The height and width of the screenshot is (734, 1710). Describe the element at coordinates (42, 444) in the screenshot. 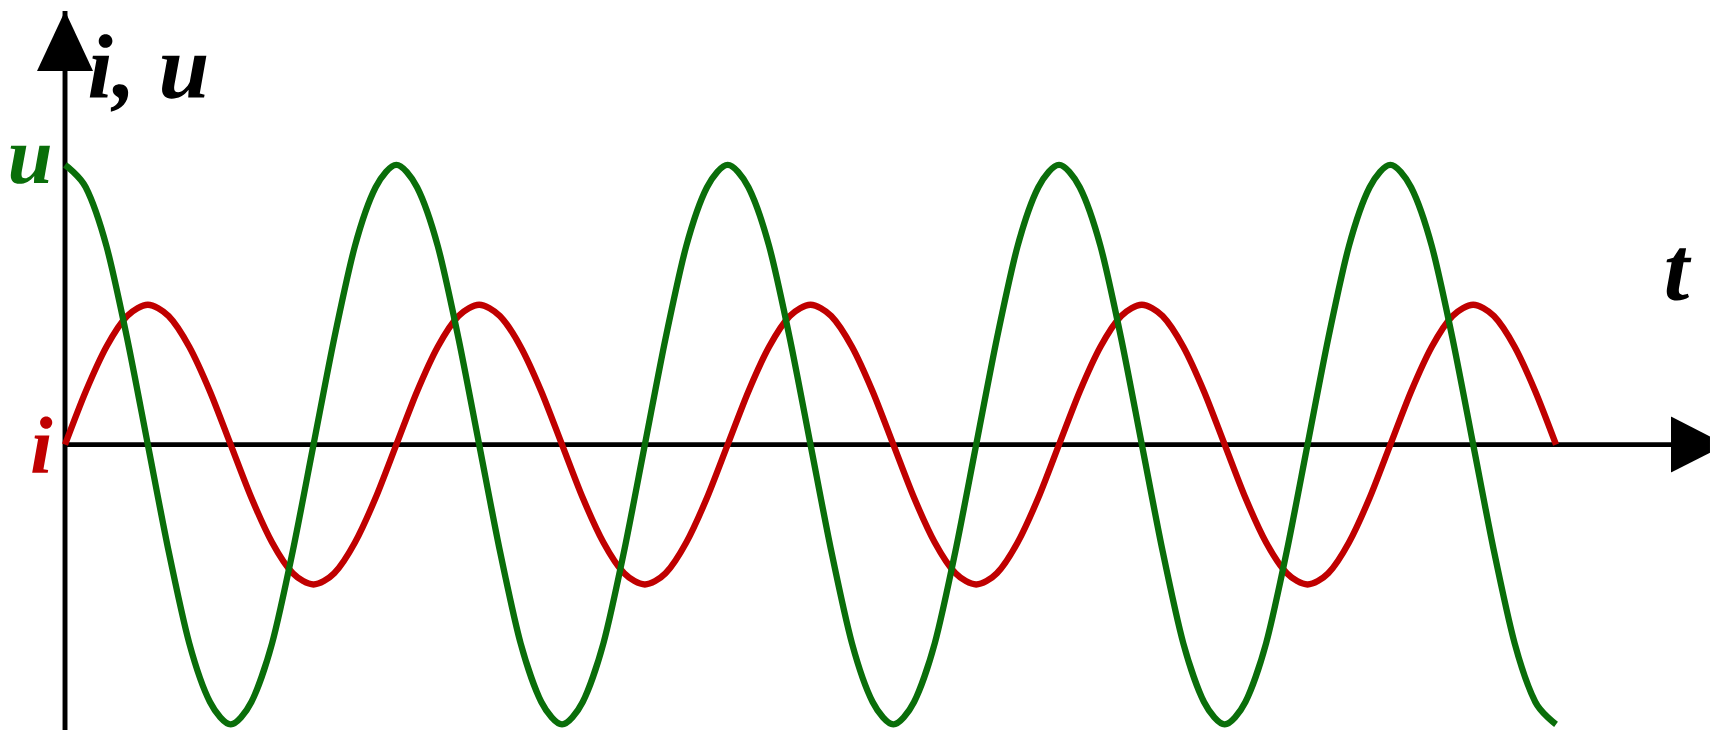

I see `series-label: i` at that location.